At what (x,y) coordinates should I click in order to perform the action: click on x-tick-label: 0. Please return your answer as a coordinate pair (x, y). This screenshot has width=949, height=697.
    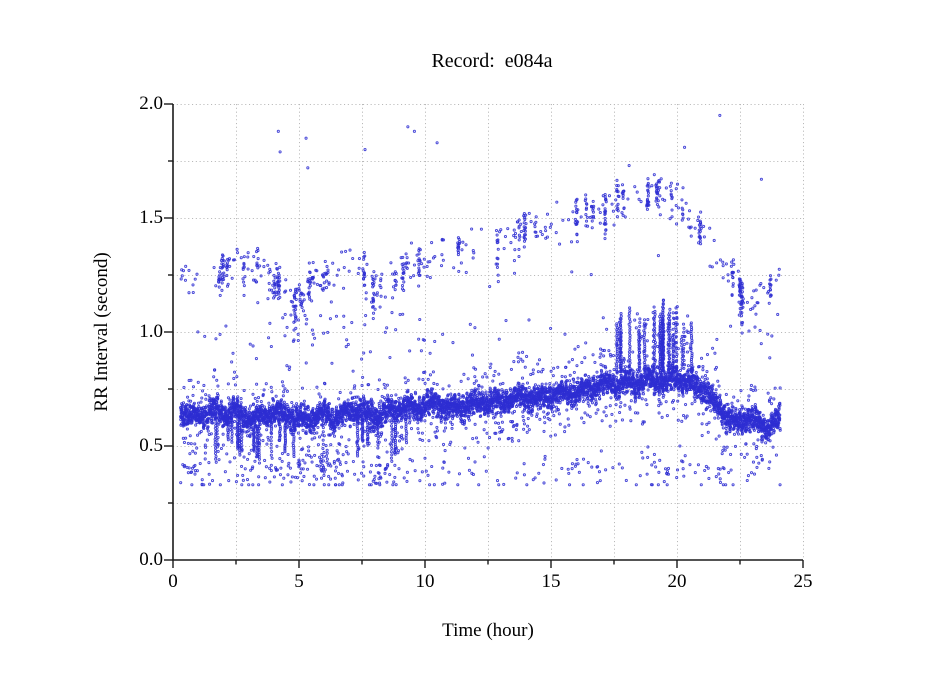
    Looking at the image, I should click on (173, 581).